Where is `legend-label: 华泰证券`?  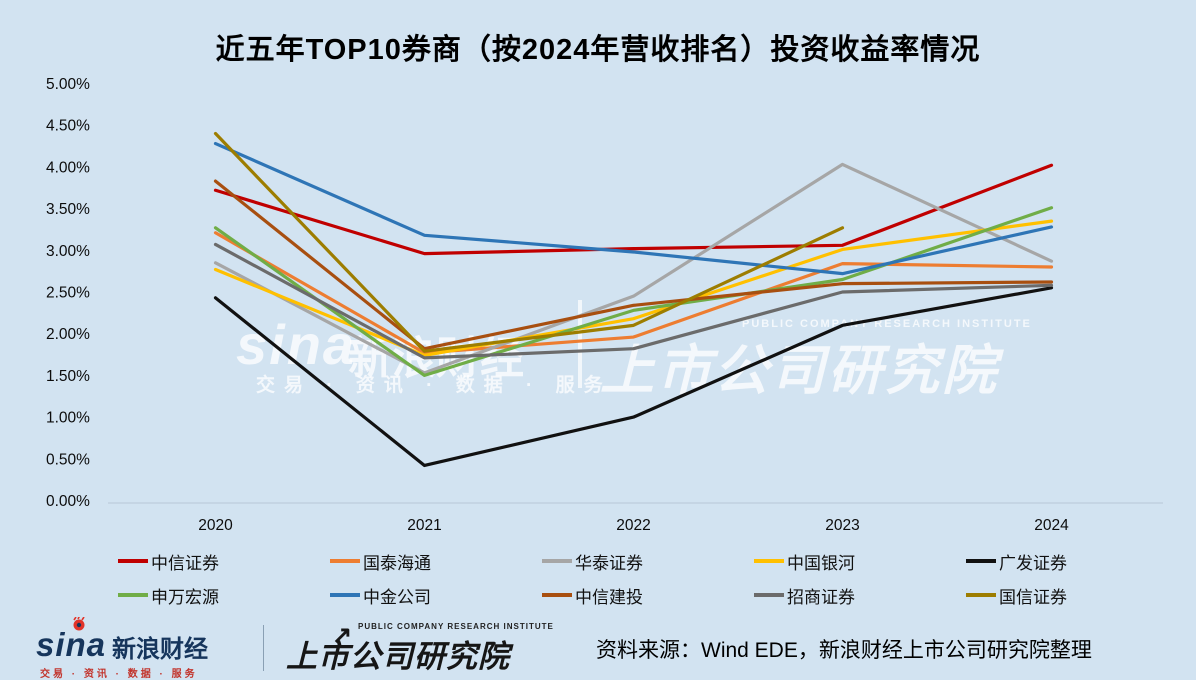
legend-label: 华泰证券 is located at coordinates (609, 563).